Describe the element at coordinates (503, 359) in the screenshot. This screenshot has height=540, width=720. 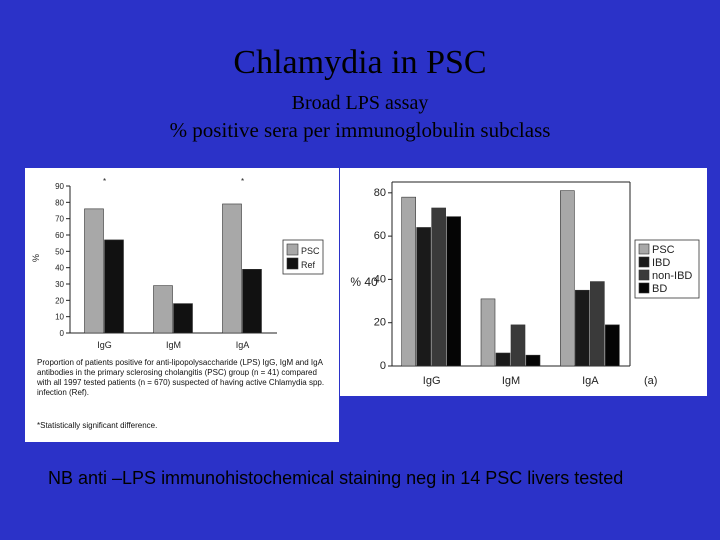
I see `bar-ibd-igm` at that location.